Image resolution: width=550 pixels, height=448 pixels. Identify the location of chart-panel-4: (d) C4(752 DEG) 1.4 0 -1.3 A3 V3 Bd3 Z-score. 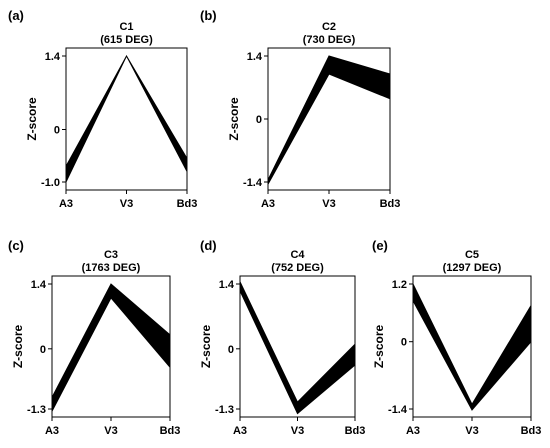
(282, 337).